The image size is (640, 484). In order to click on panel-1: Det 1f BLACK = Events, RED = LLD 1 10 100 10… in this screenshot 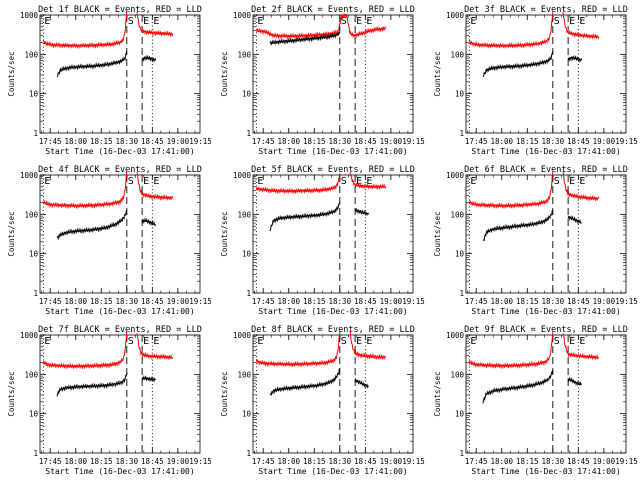, I will do `click(109, 80)`.